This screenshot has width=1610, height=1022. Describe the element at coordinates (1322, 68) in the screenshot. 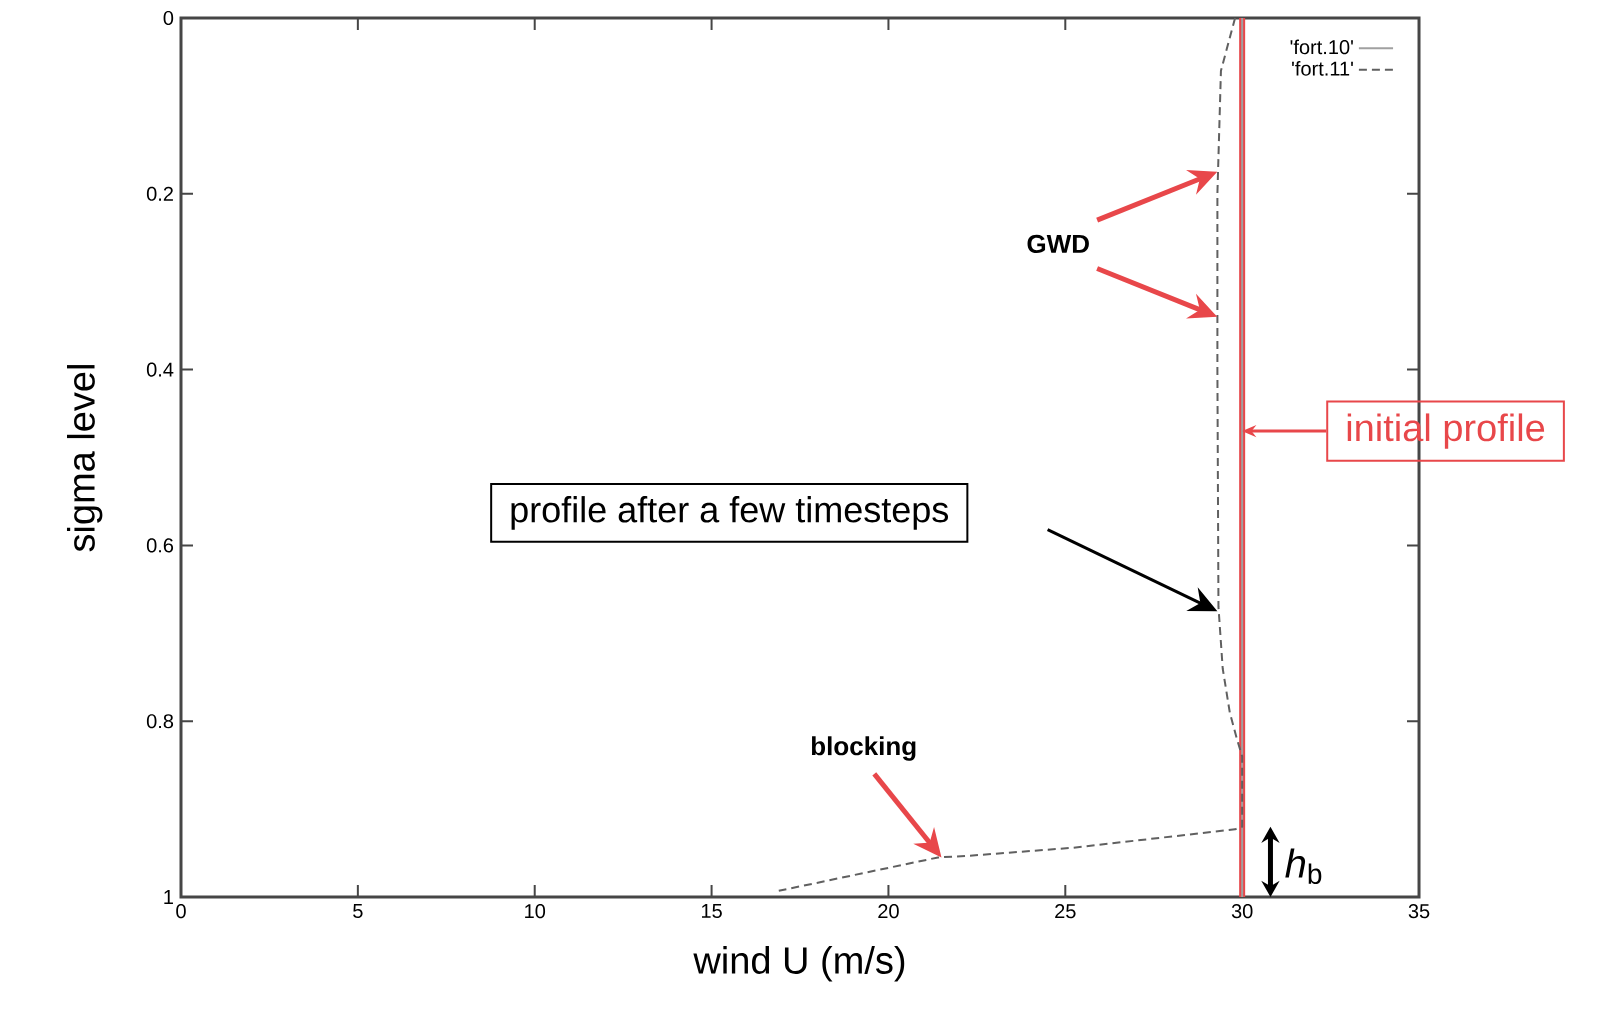

I see `legend-label: 'fort.11'` at that location.